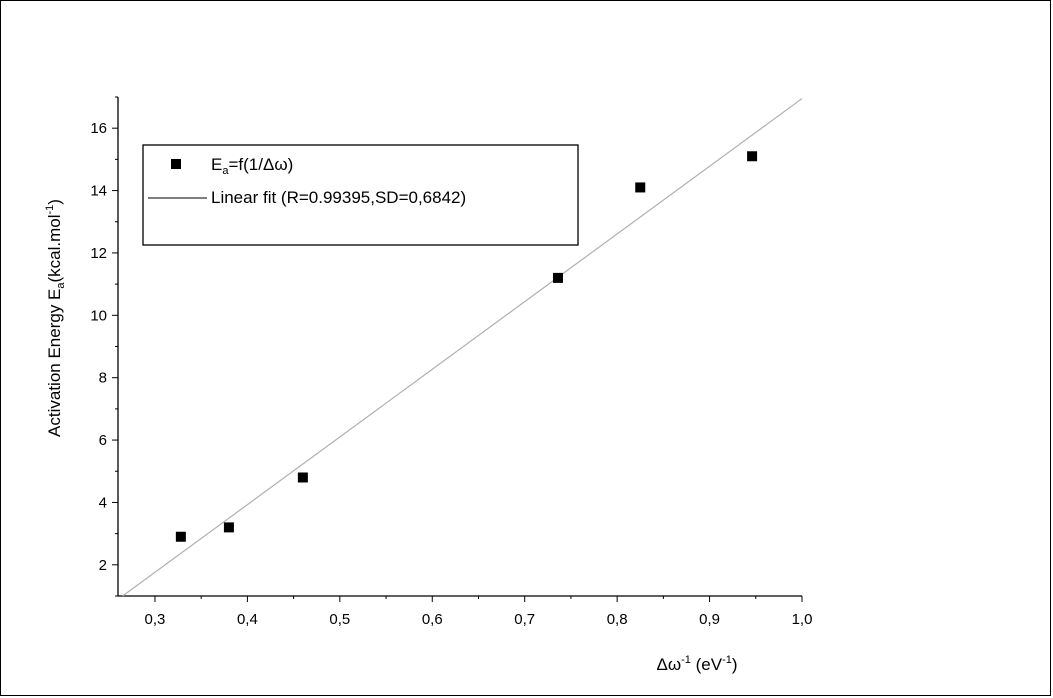 Image resolution: width=1053 pixels, height=698 pixels. Describe the element at coordinates (155, 619) in the screenshot. I see `x-tick-label: 0,3` at that location.